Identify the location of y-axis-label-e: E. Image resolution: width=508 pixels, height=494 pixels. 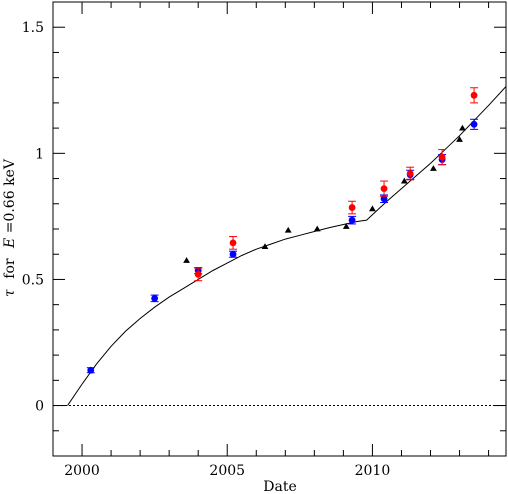
(10, 243).